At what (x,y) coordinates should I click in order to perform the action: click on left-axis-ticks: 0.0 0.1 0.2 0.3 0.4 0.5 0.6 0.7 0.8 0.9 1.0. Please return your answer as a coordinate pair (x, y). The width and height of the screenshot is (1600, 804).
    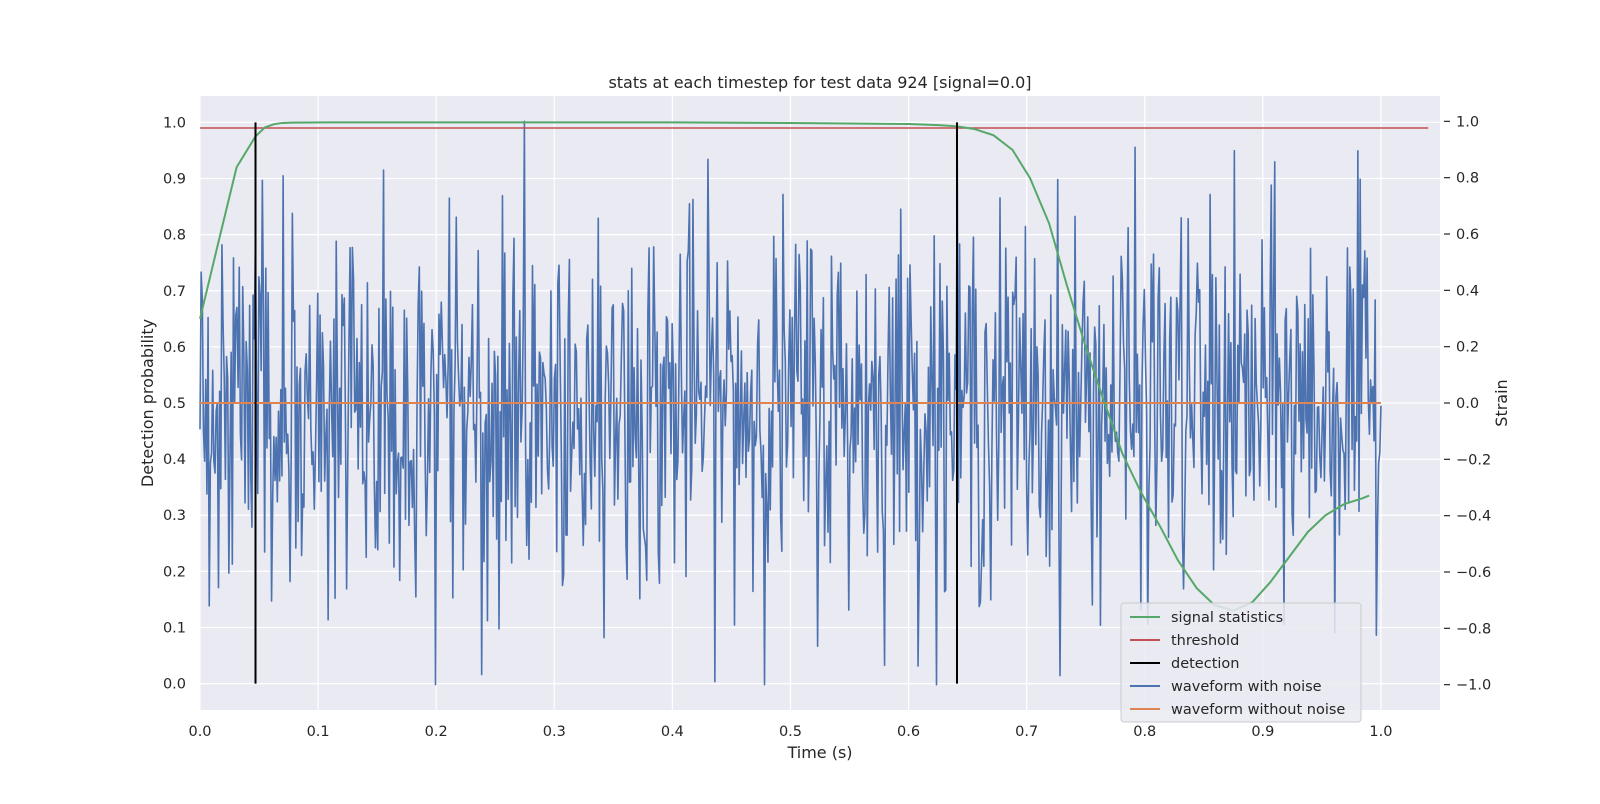
    Looking at the image, I should click on (174, 403).